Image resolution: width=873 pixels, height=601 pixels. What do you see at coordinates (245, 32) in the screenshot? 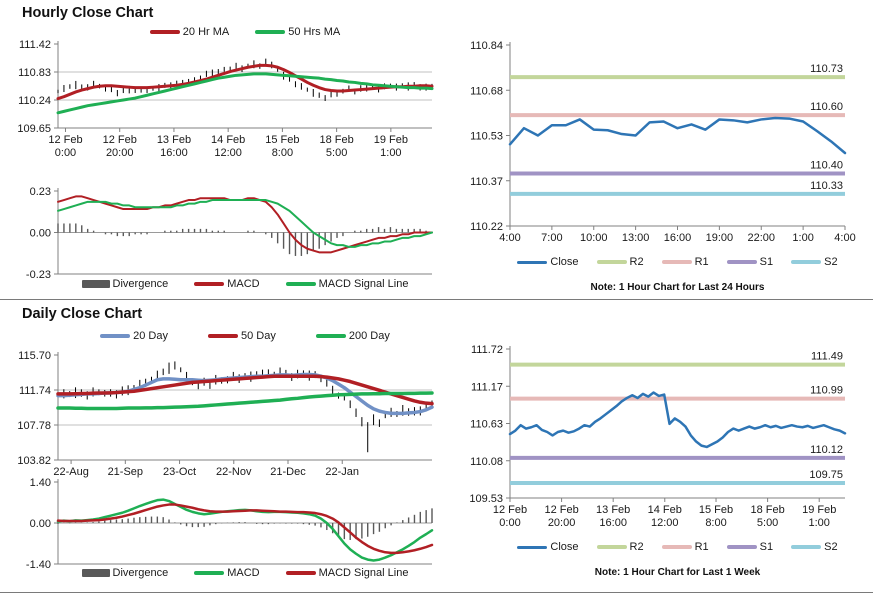
I see `hourly-price-legend: 20 Hr MA 50 Hrs MA` at bounding box center [245, 32].